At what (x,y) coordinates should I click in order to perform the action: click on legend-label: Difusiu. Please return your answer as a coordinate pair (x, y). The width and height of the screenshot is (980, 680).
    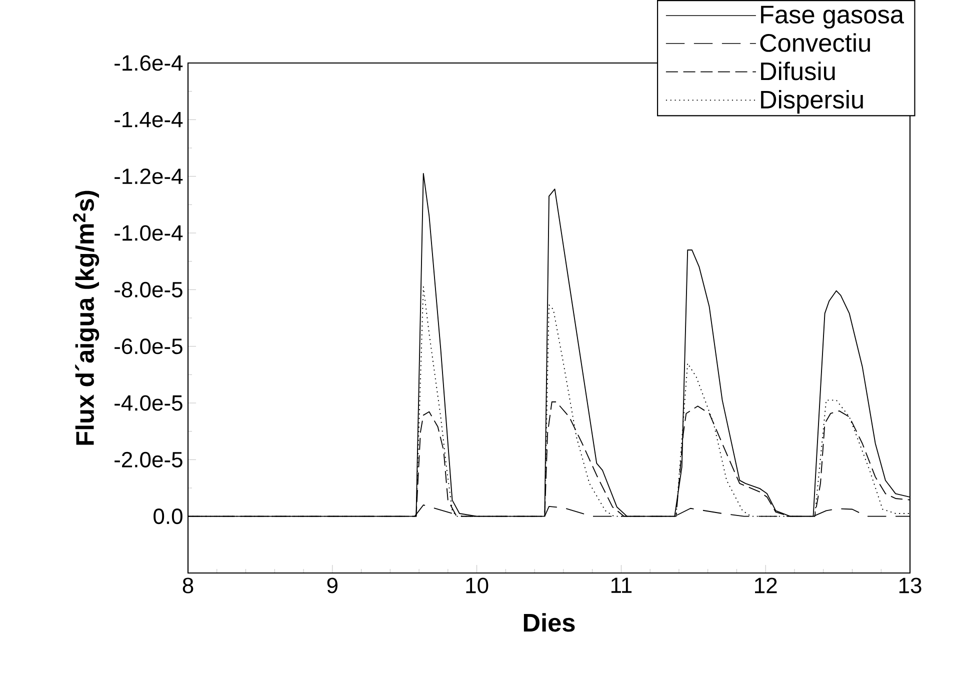
    Looking at the image, I should click on (798, 71).